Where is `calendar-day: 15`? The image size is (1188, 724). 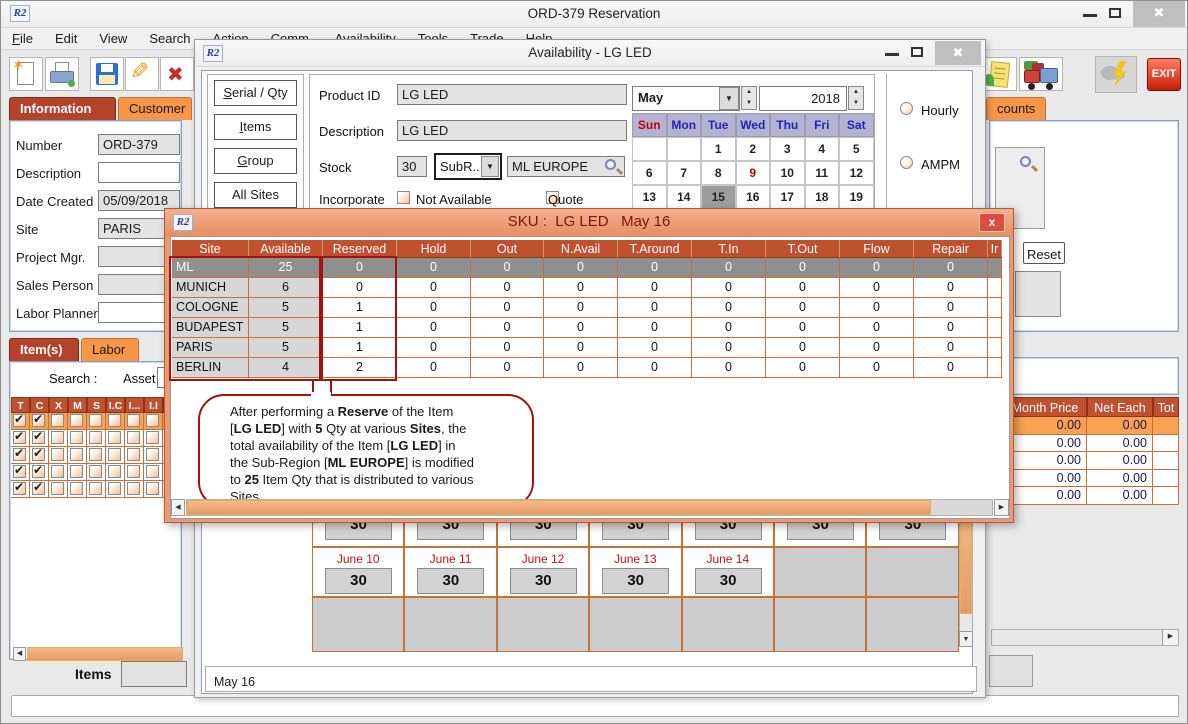
calendar-day: 15 is located at coordinates (718, 197).